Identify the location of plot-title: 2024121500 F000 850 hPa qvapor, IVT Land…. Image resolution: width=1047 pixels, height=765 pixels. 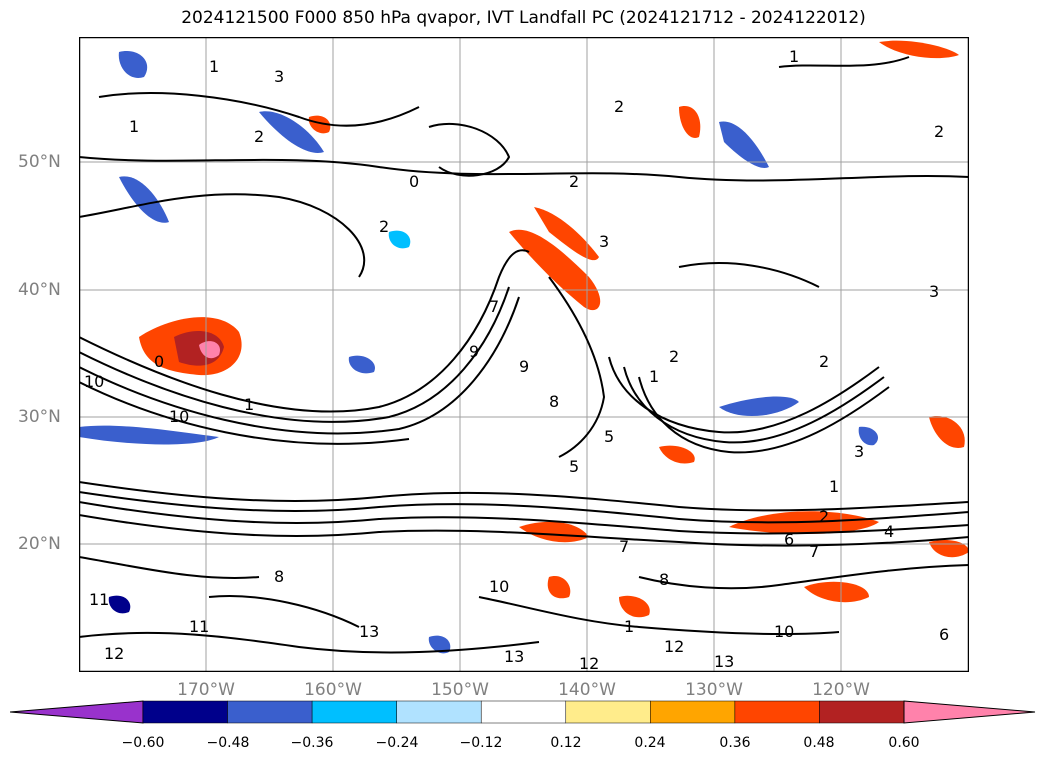
(523, 18).